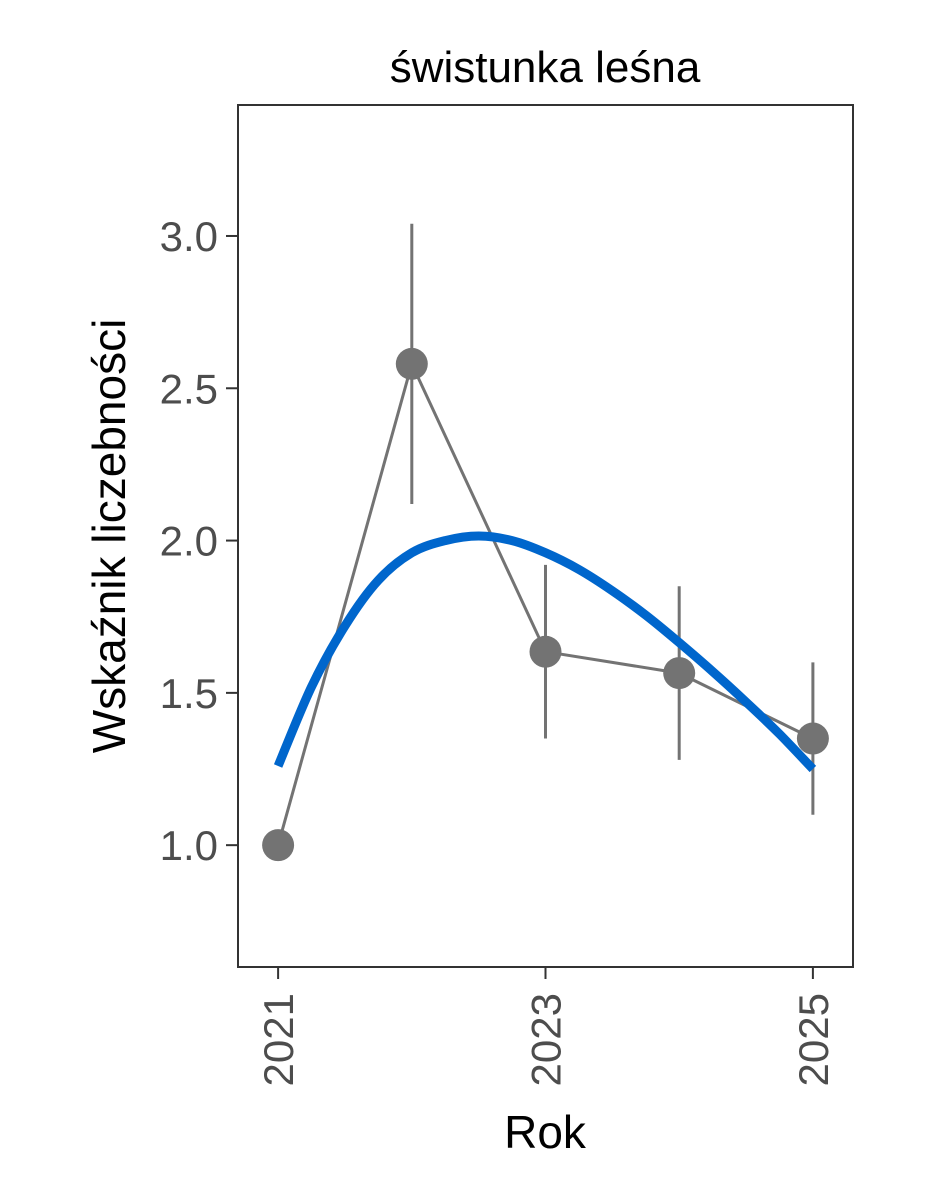 The image size is (944, 1186). Describe the element at coordinates (189, 236) in the screenshot. I see `y-tick-label: 3.0` at that location.